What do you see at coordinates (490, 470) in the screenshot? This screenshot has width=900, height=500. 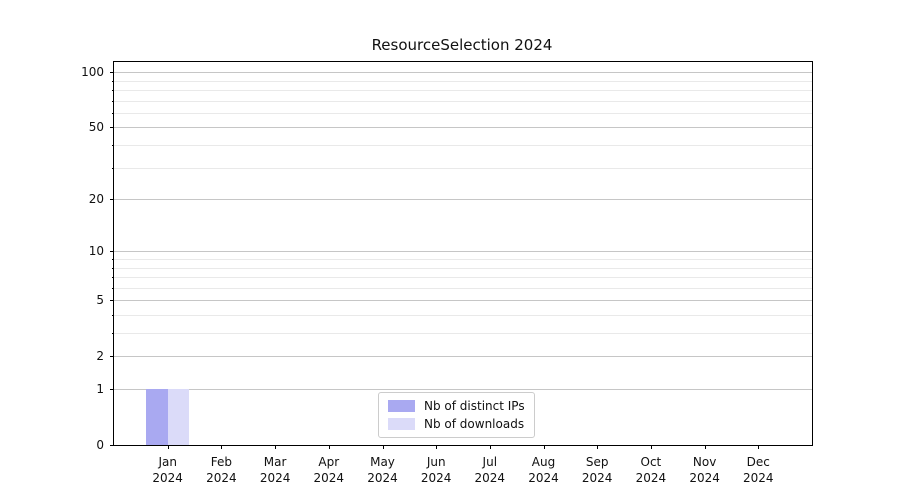 I see `x-tick-label: Jul 2024` at bounding box center [490, 470].